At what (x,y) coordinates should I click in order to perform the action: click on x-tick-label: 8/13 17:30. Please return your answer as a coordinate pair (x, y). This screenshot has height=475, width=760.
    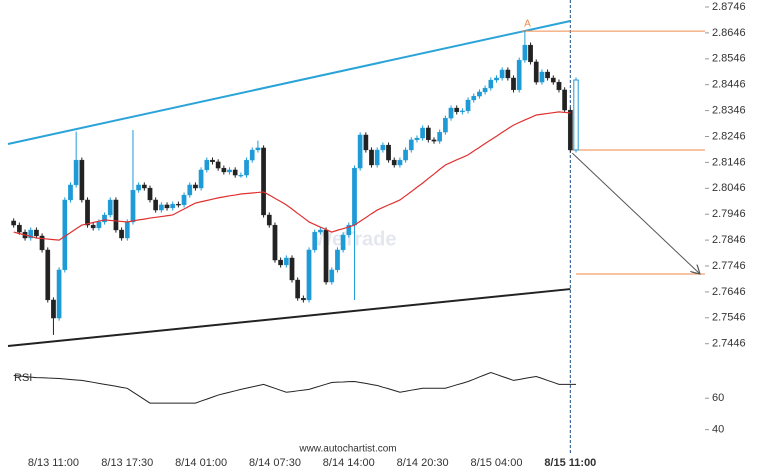
    Looking at the image, I should click on (127, 463).